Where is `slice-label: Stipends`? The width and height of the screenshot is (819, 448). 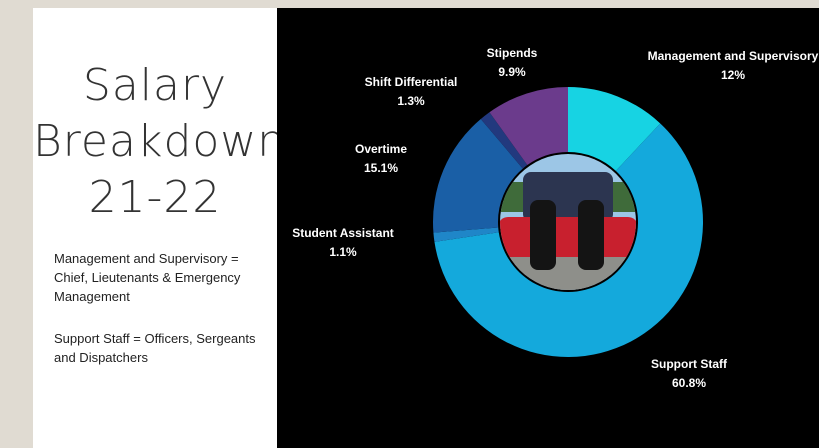 slice-label: Stipends is located at coordinates (512, 53).